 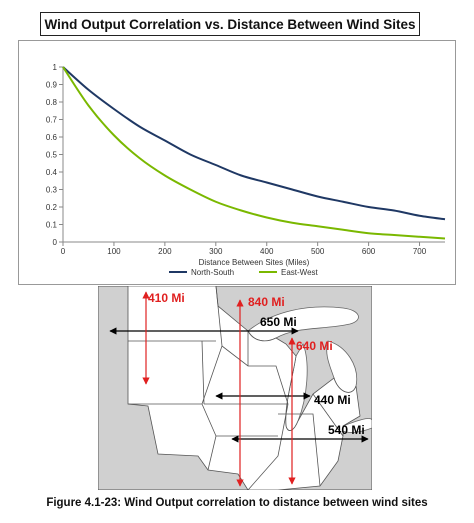 I want to click on map-label-440: 440 Mi, so click(x=332, y=400).